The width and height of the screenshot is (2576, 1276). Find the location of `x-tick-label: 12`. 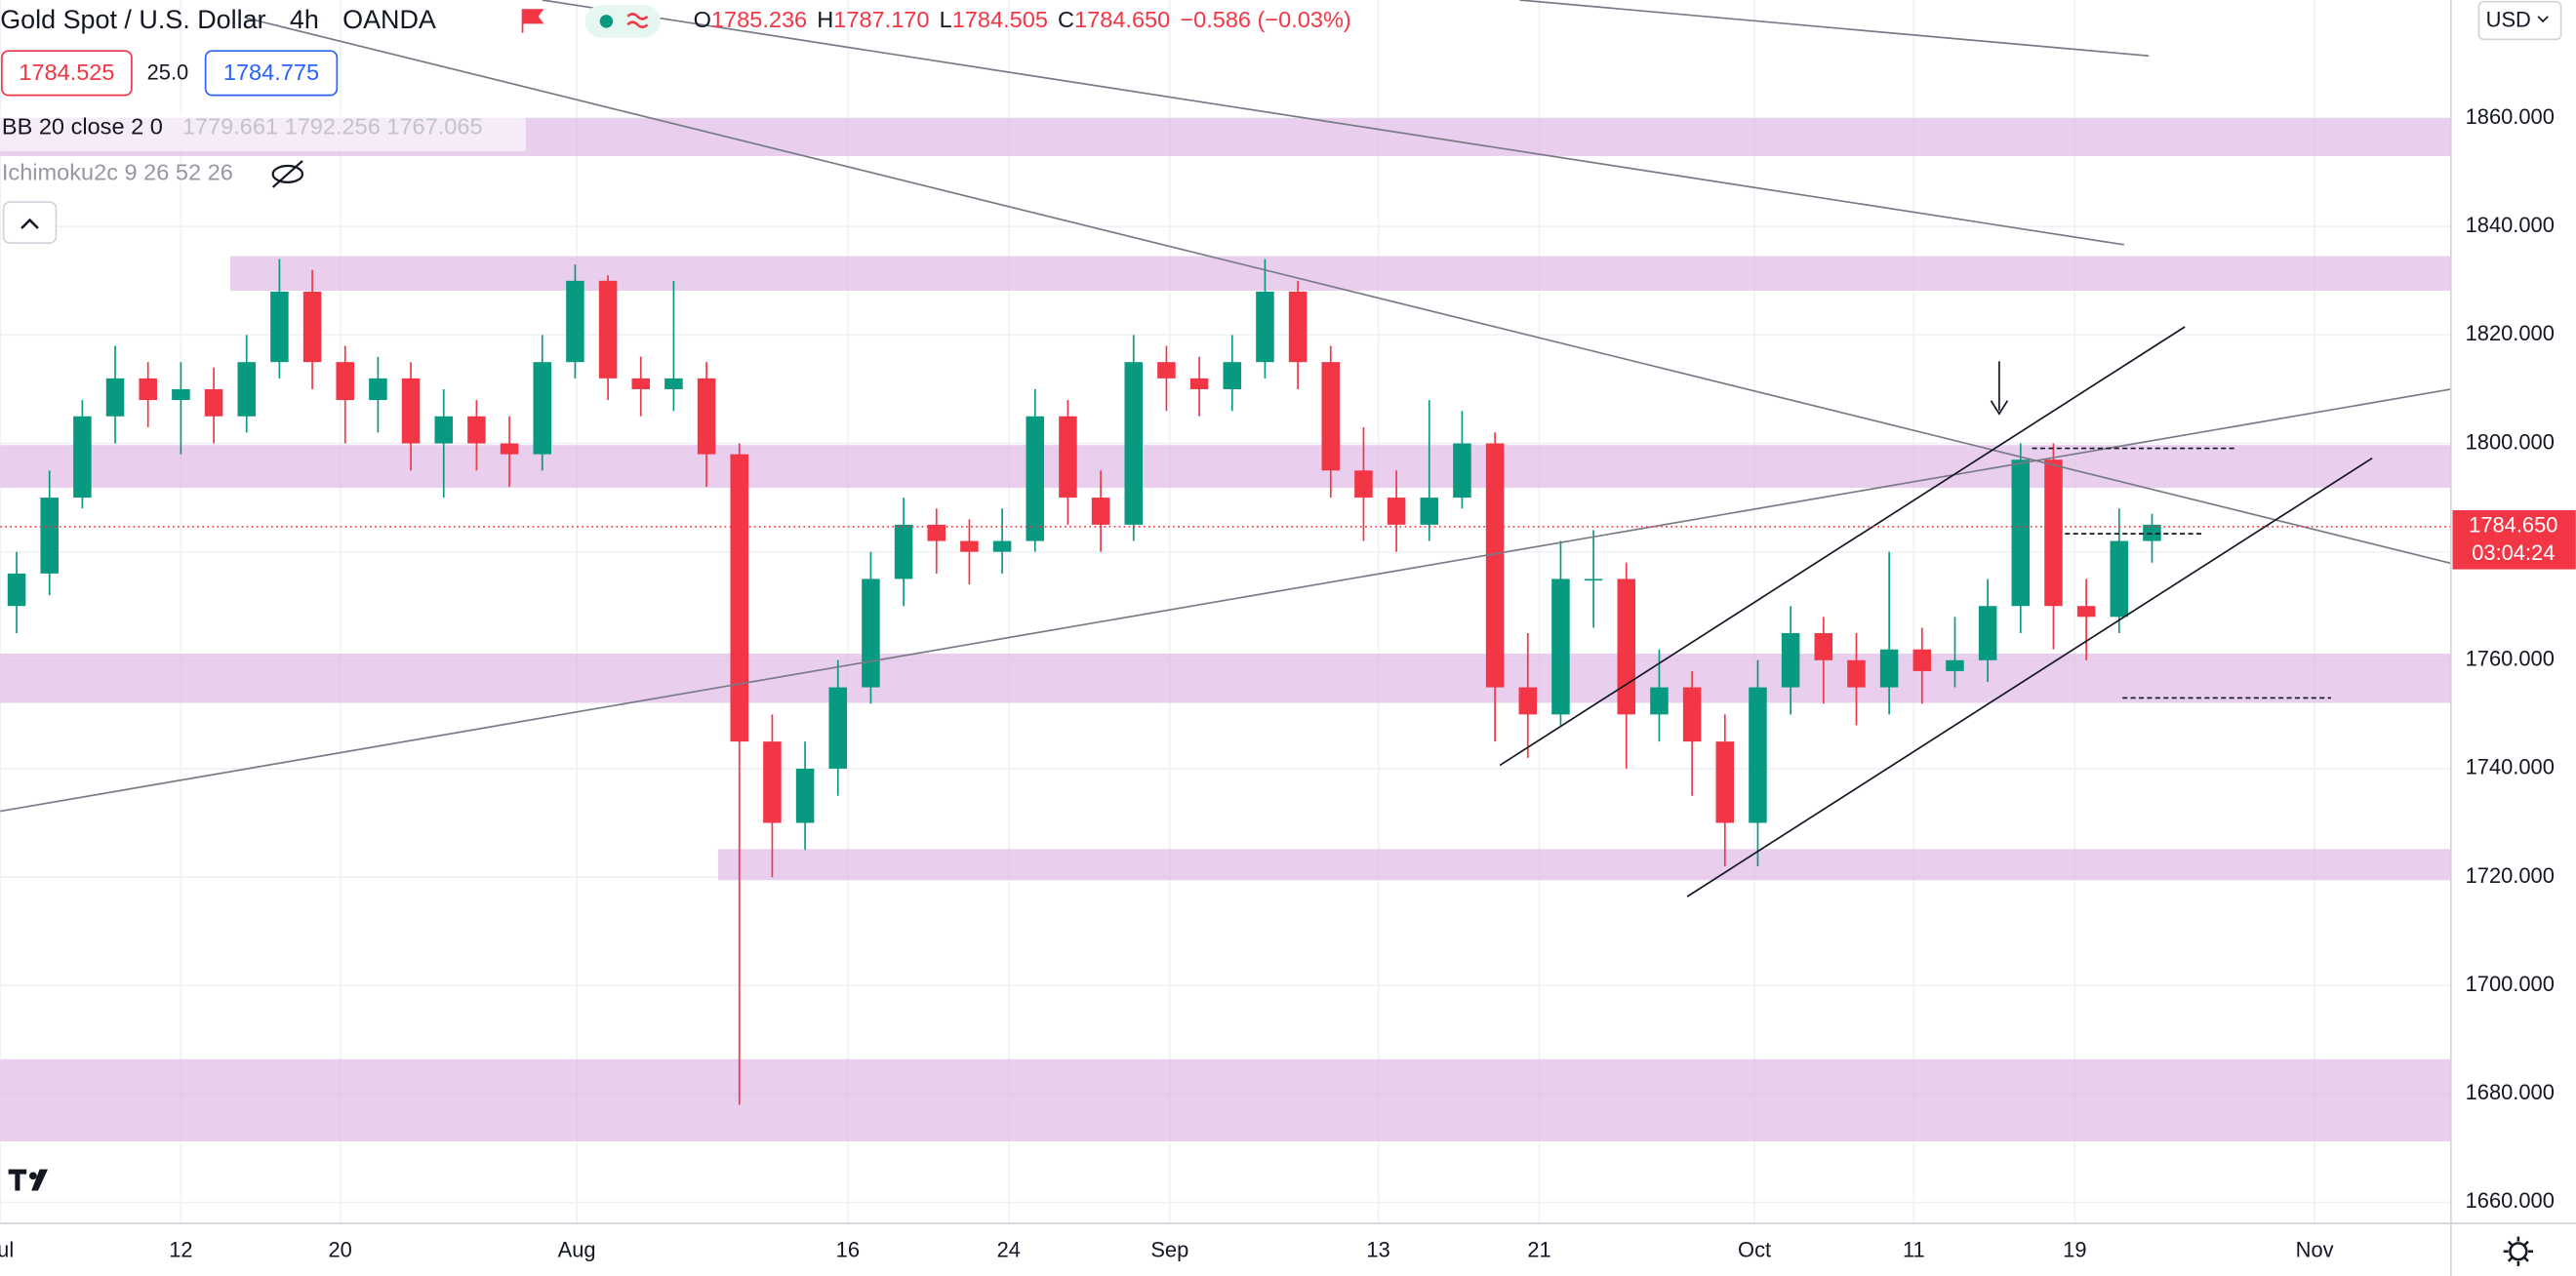

x-tick-label: 12 is located at coordinates (180, 1250).